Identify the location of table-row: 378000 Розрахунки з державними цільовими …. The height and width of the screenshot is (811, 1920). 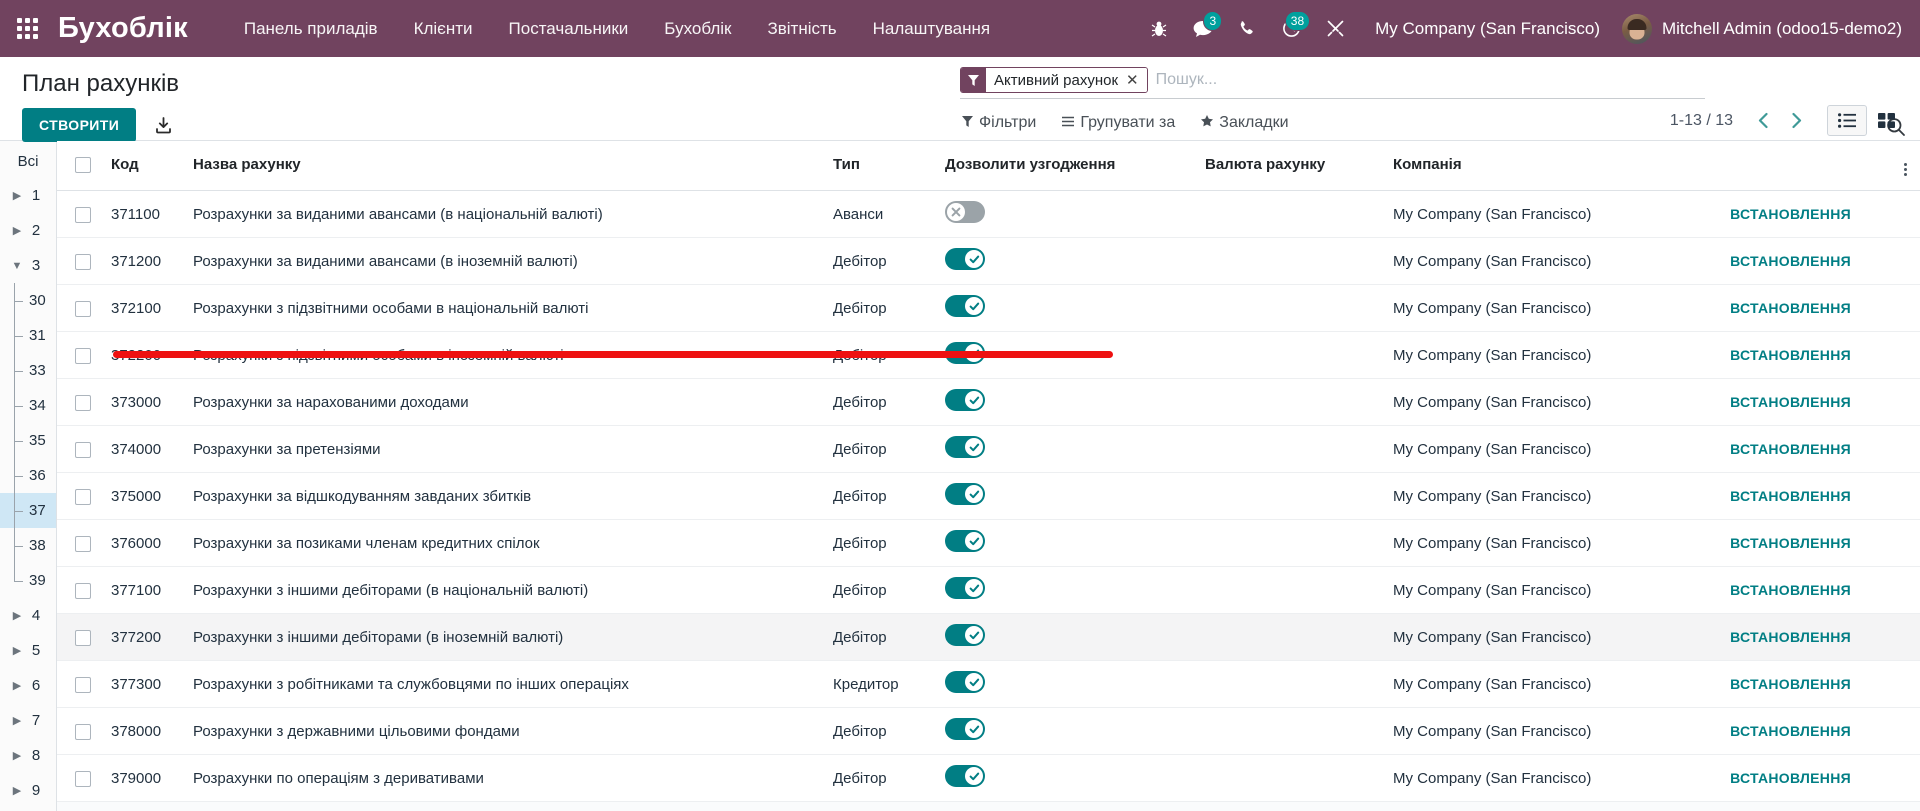
(988, 731).